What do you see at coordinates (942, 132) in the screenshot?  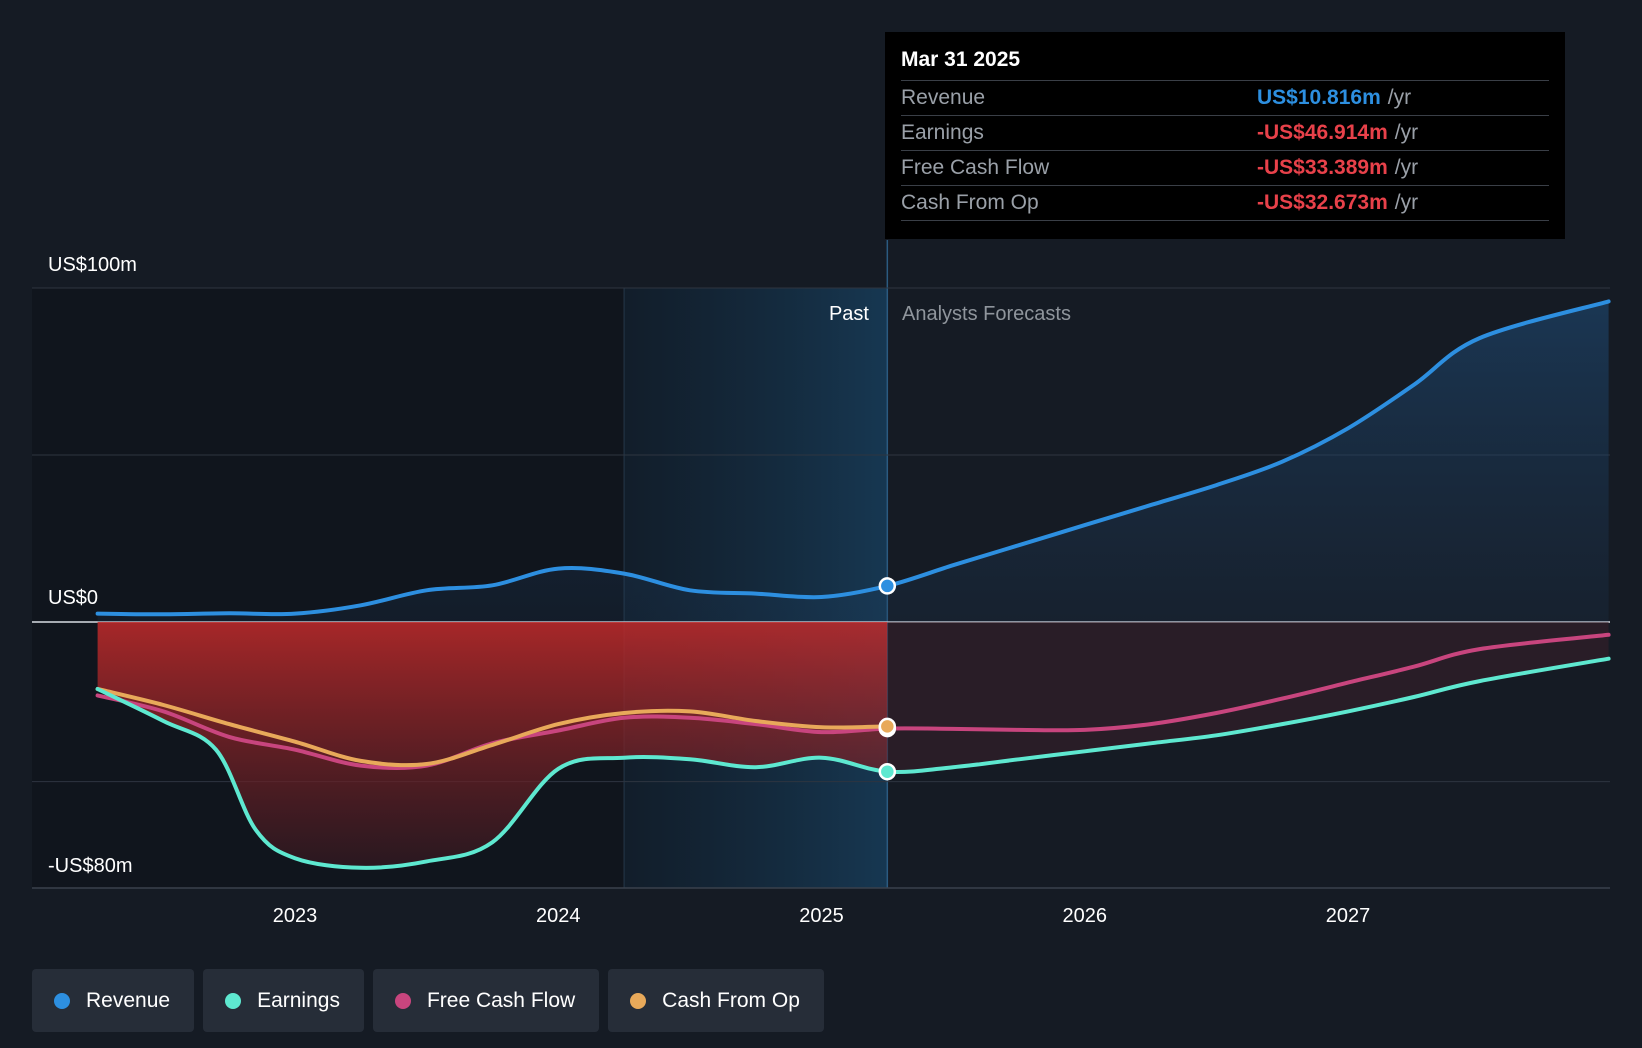 I see `tooltip-label: Earnings` at bounding box center [942, 132].